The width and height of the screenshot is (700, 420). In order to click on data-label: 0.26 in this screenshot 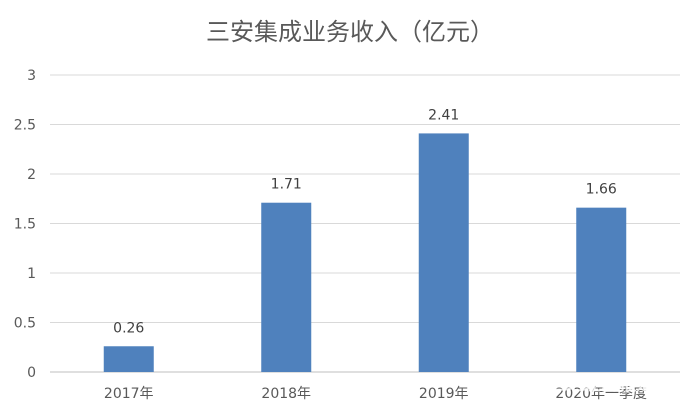, I will do `click(128, 328)`.